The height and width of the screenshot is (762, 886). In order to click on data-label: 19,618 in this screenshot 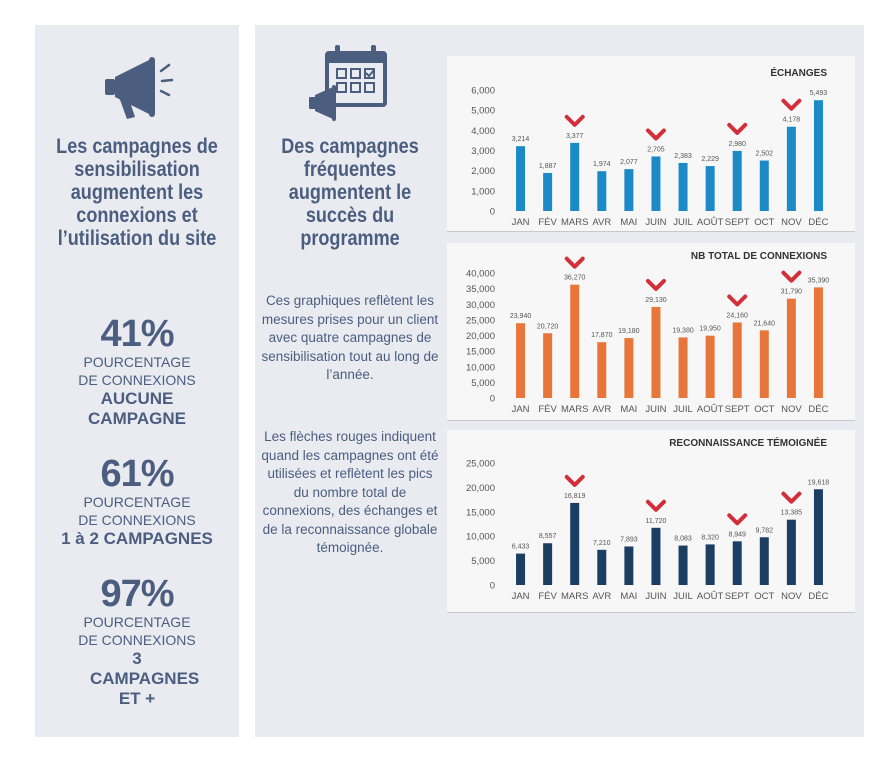, I will do `click(819, 482)`.